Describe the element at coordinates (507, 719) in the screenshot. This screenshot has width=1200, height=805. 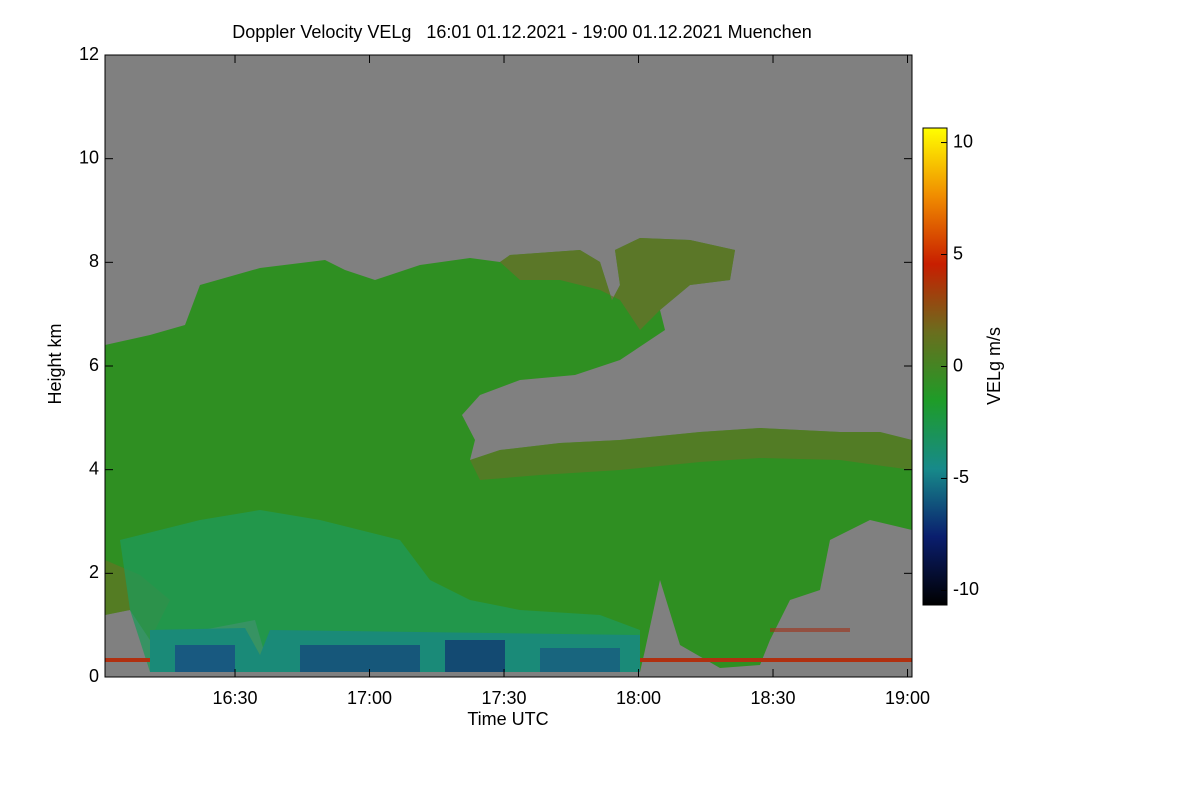
I see `x-axis-label: Time UTC` at that location.